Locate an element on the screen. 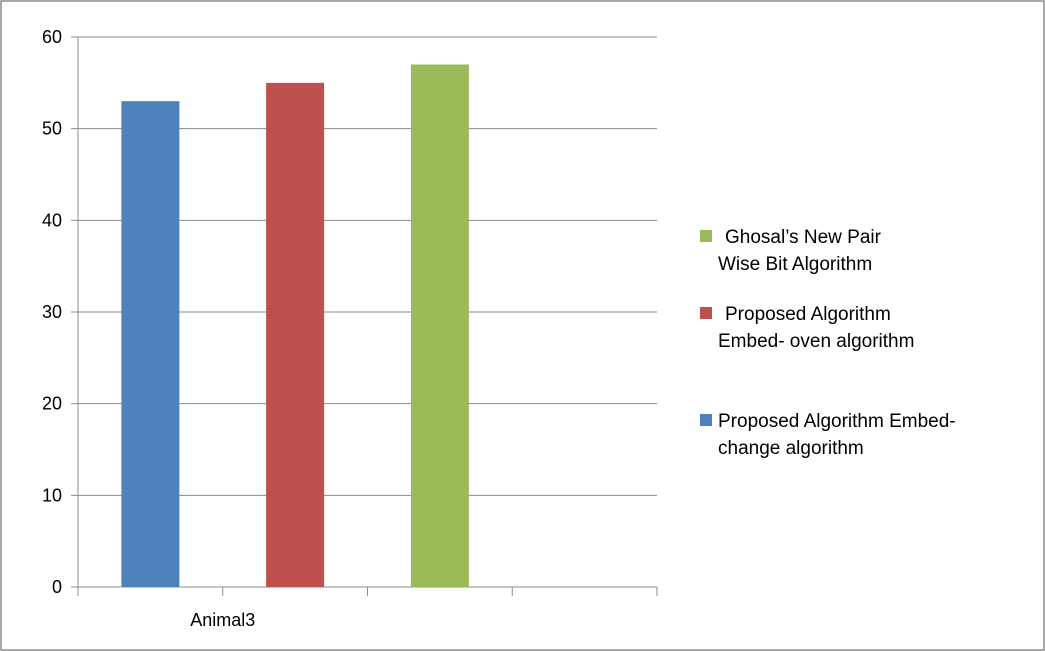 This screenshot has height=651, width=1045. y-tick-label: 40 is located at coordinates (52, 220).